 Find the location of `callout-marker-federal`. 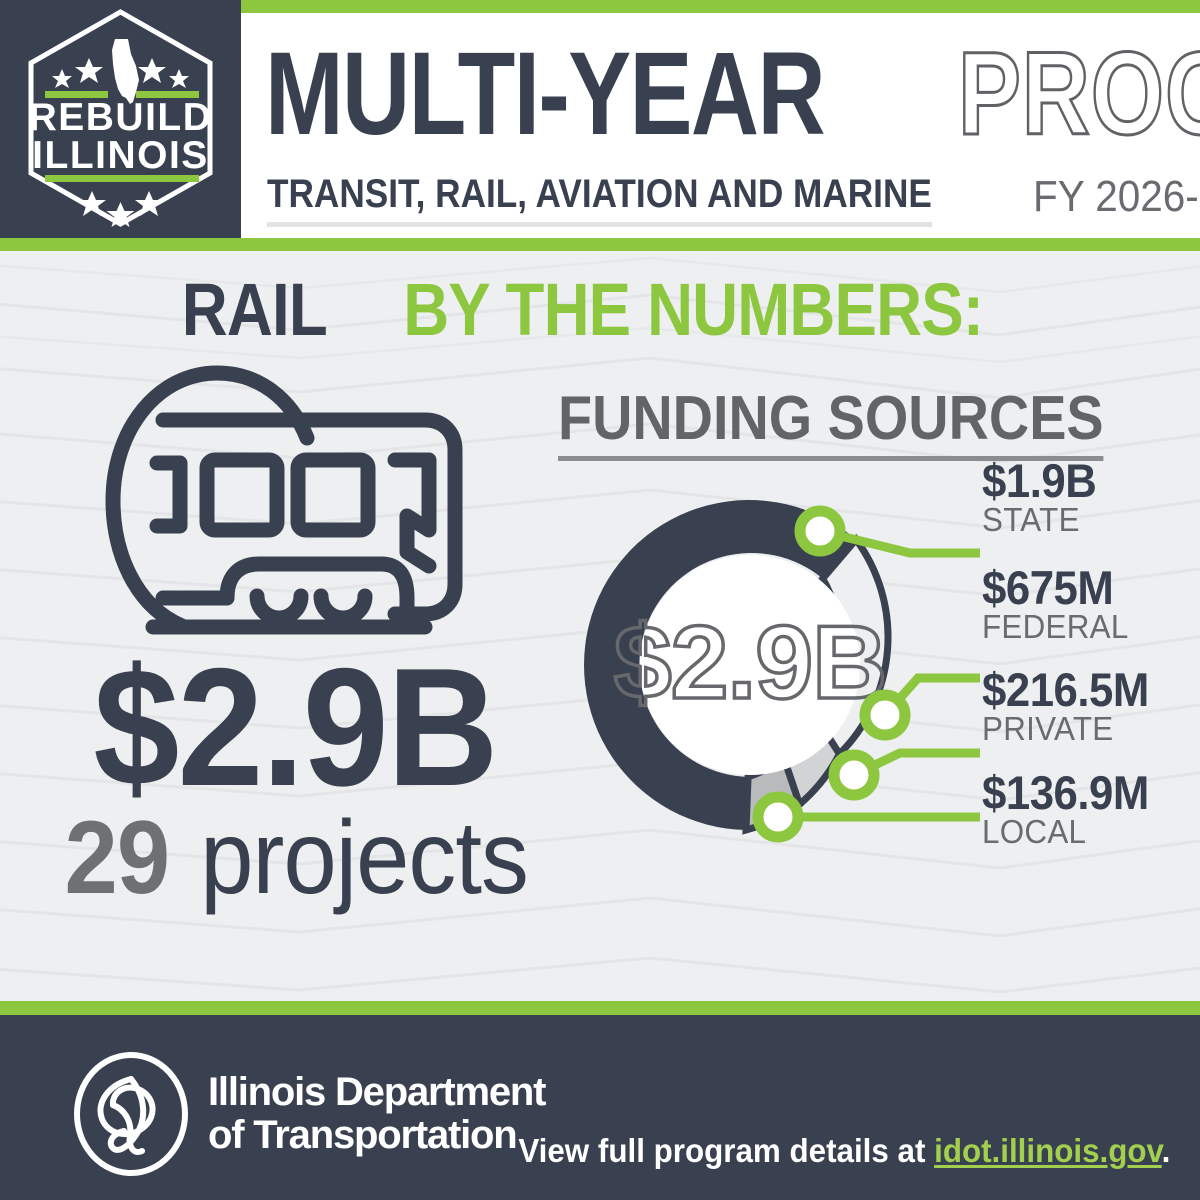

callout-marker-federal is located at coordinates (885, 715).